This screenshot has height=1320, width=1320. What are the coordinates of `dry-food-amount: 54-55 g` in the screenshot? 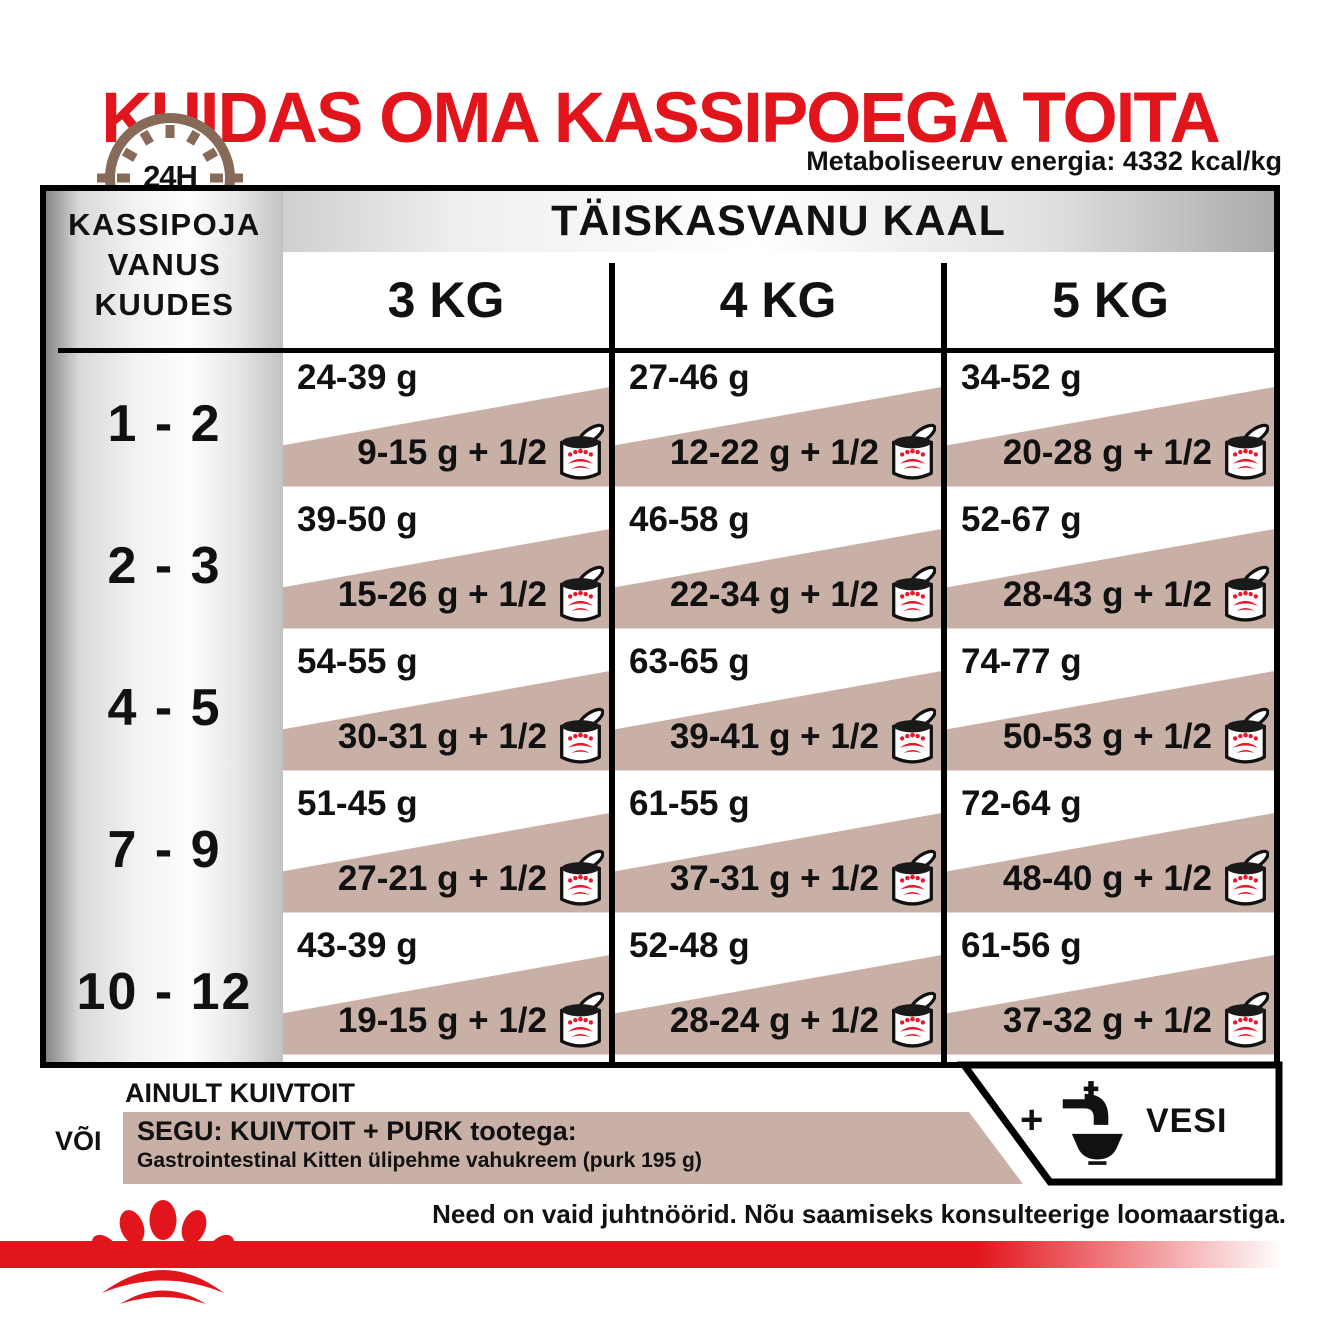 It's located at (357, 661).